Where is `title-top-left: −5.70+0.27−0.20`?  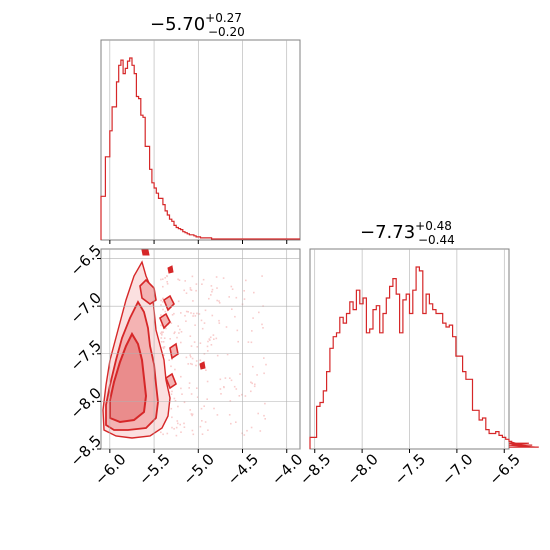 title-top-left: −5.70+0.27−0.20 is located at coordinates (197, 25).